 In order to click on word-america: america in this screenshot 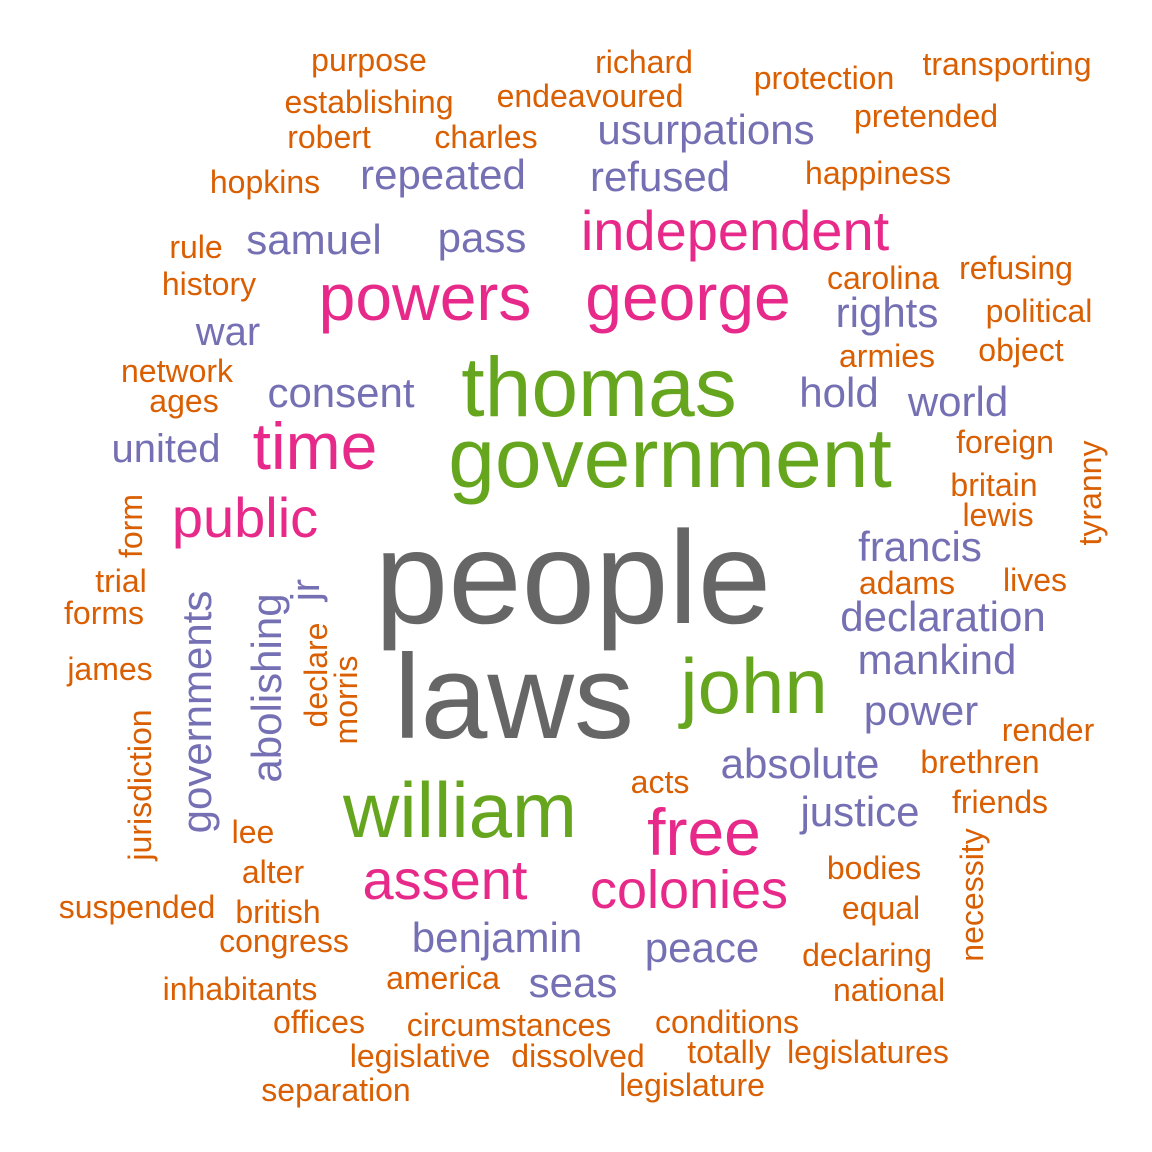, I will do `click(443, 978)`.